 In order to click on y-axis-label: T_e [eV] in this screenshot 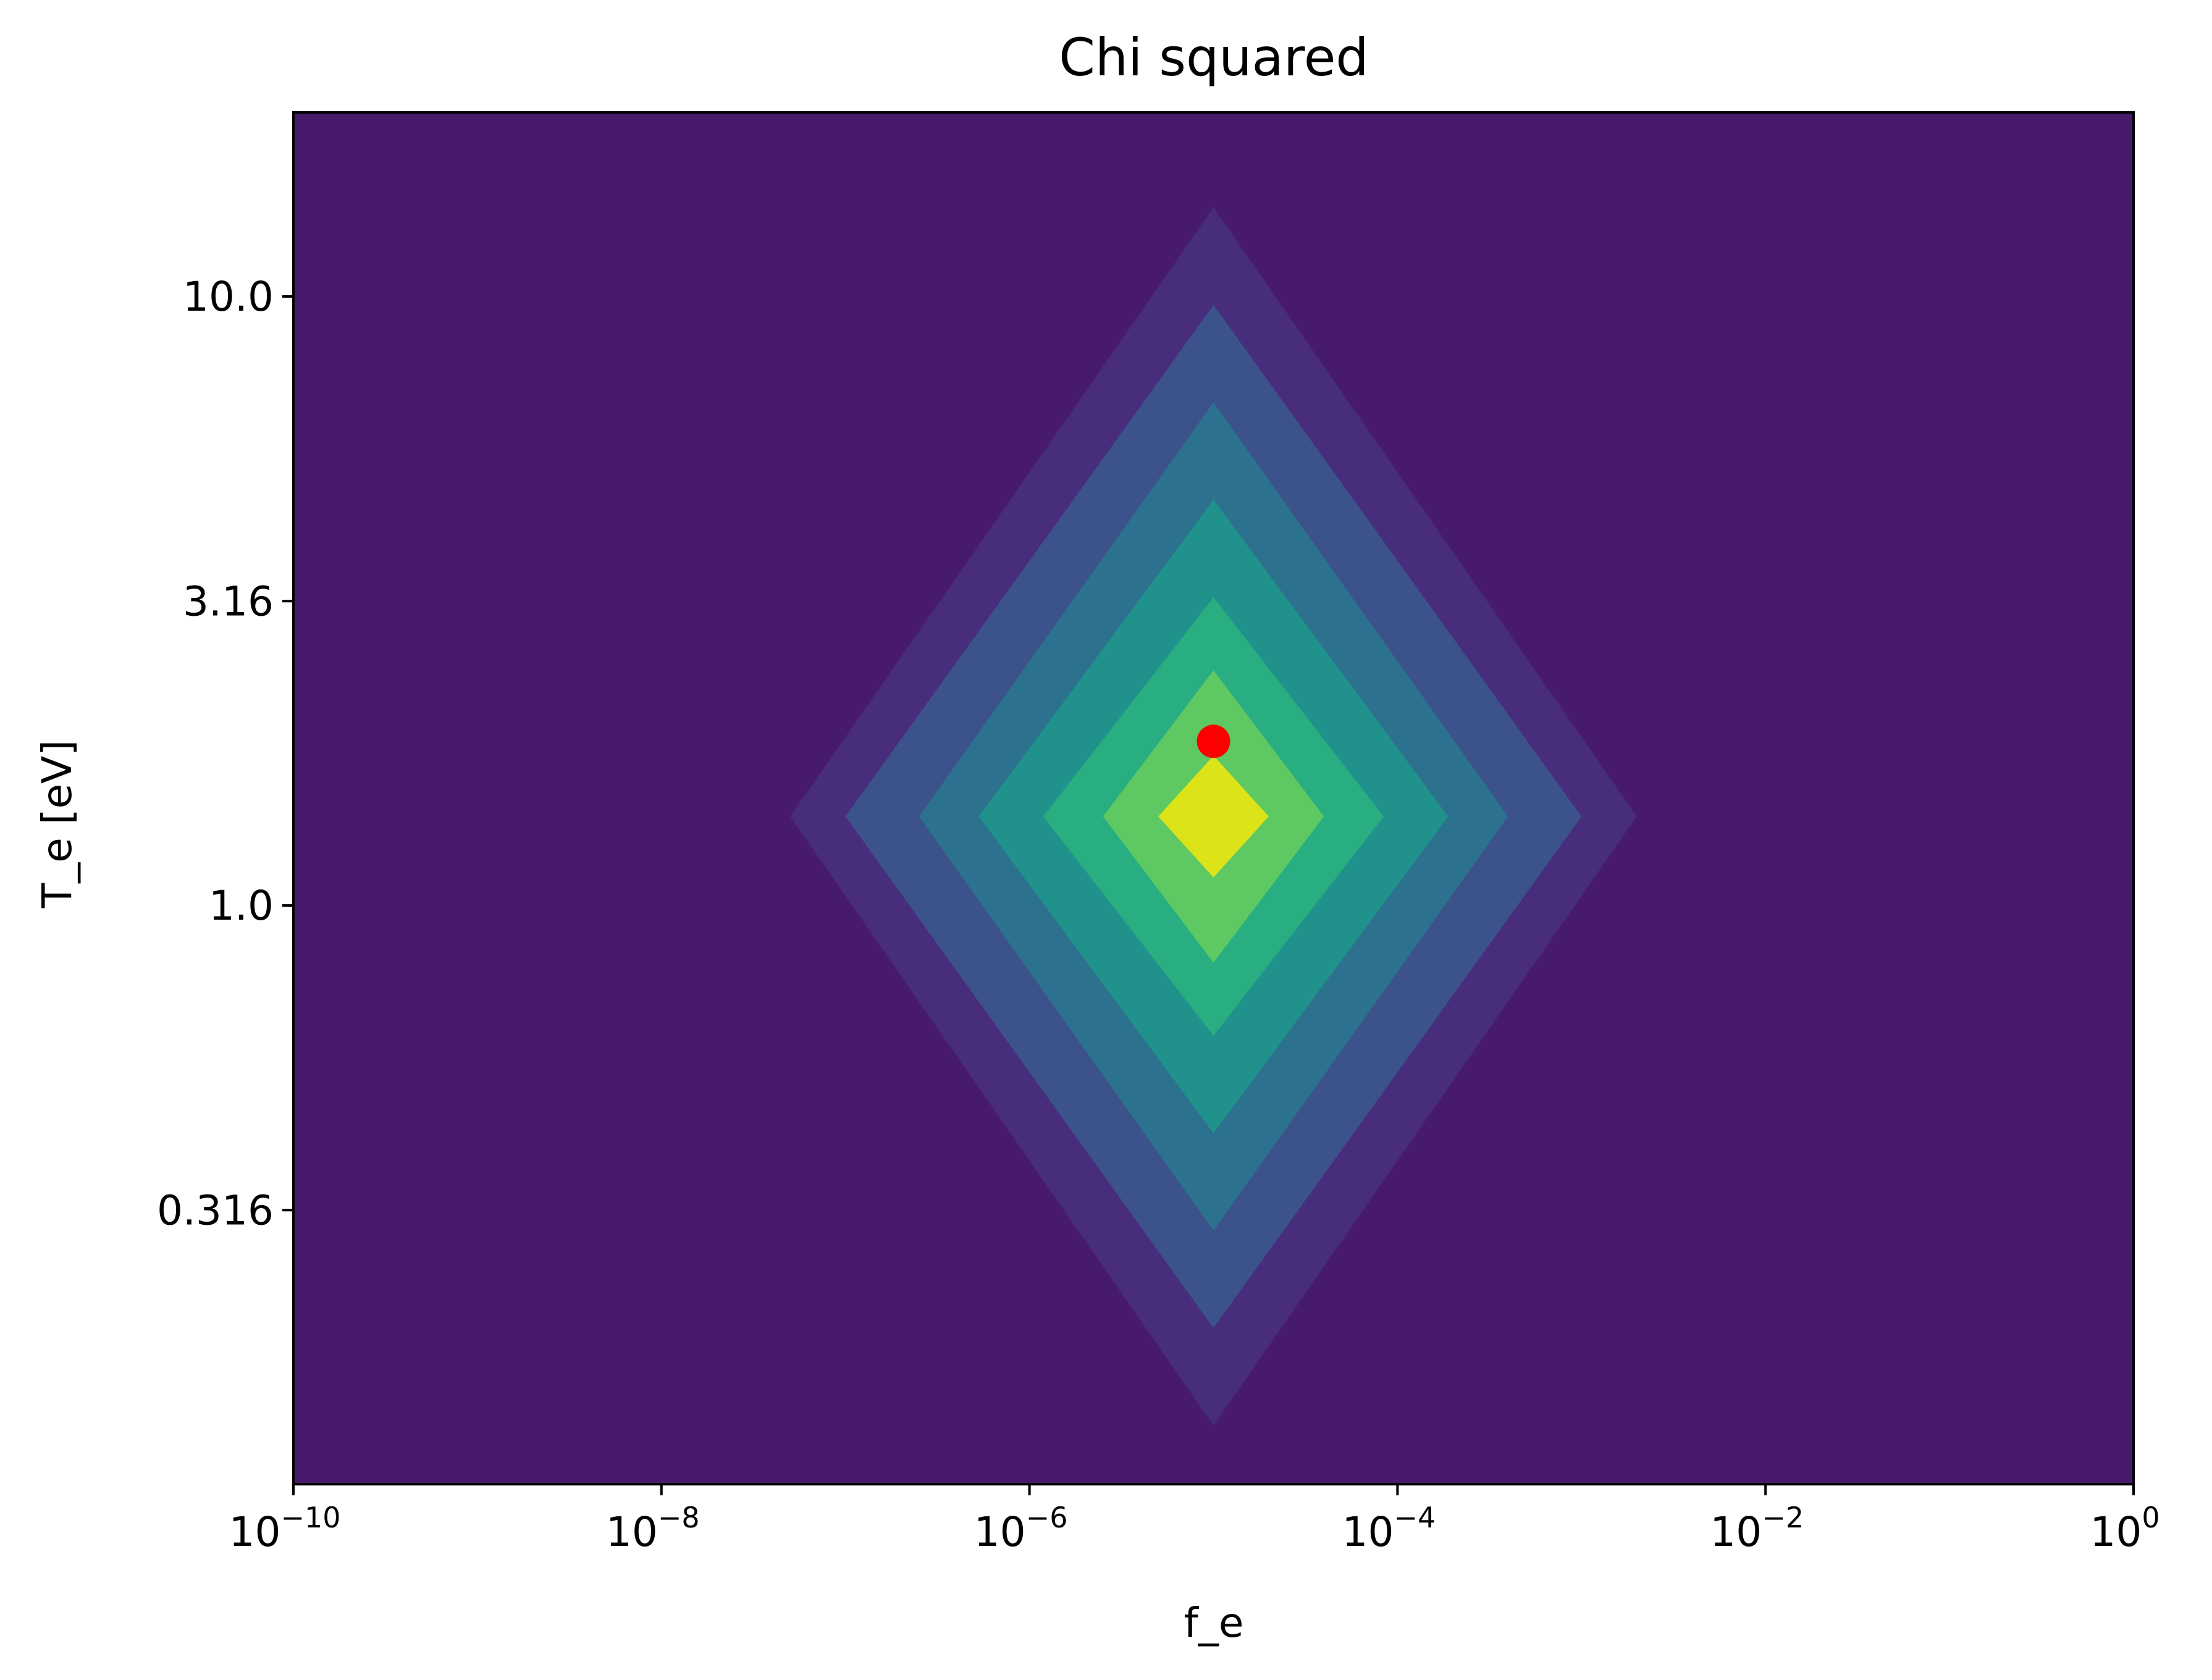, I will do `click(57, 824)`.